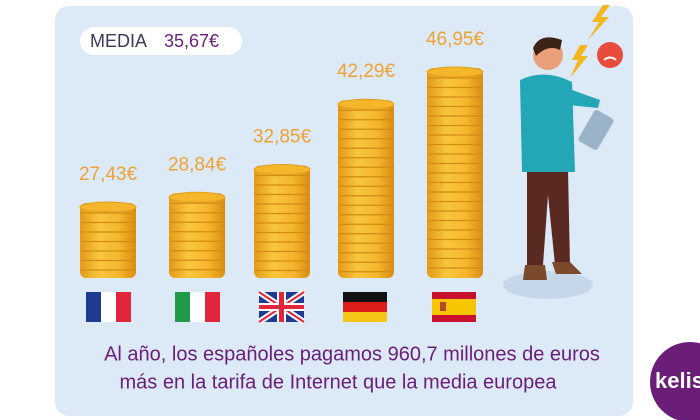 The image size is (700, 420). I want to click on logo: kelist, so click(677, 380).